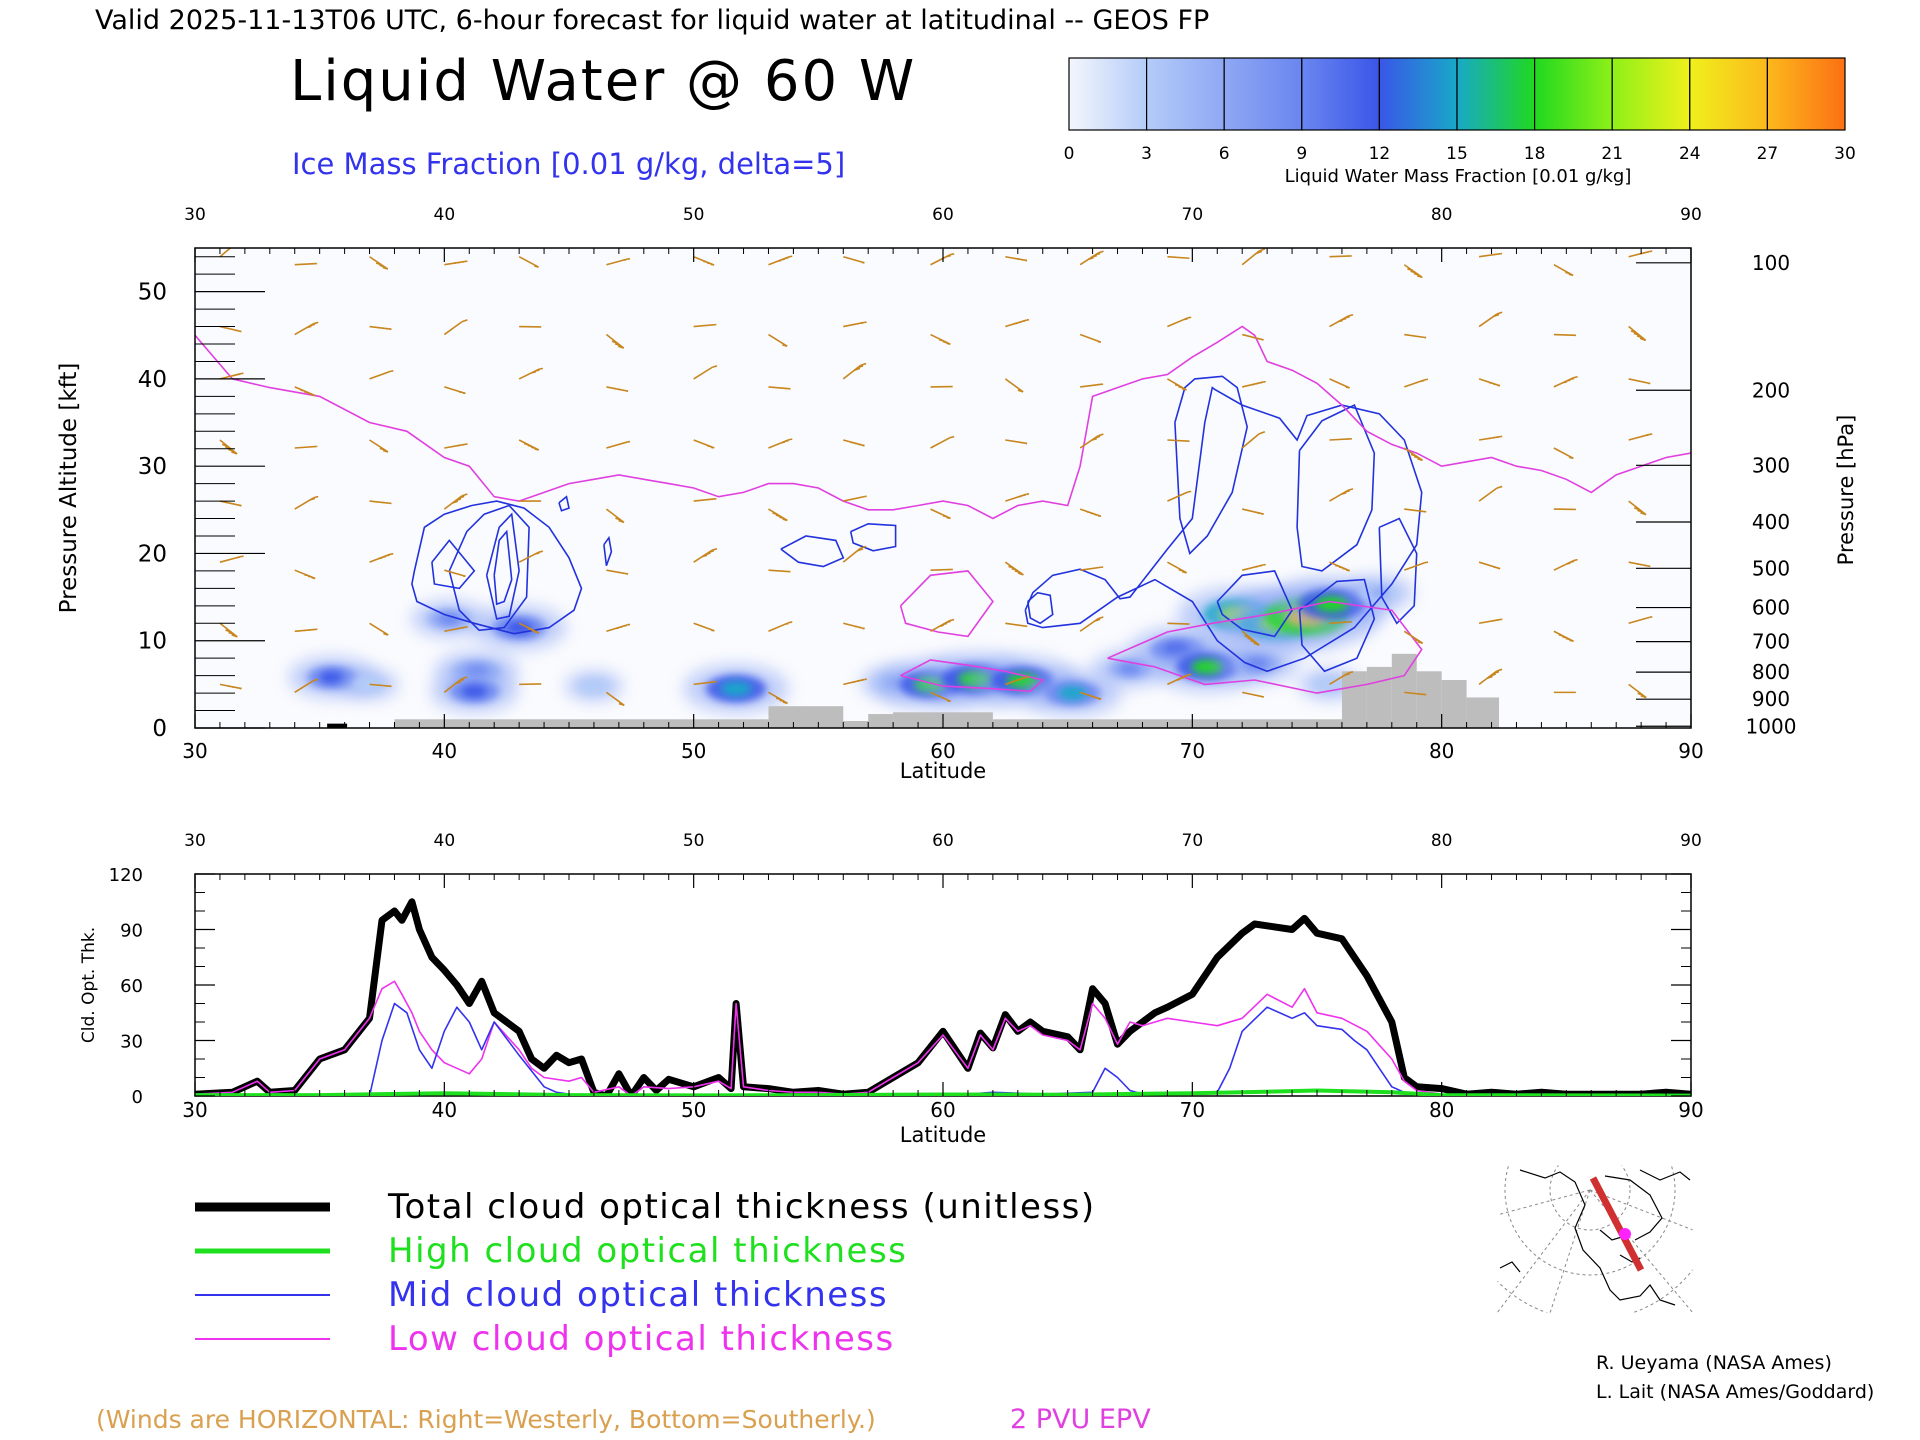  Describe the element at coordinates (568, 164) in the screenshot. I see `subtitle: Ice Mass Fraction [0.01 g/kg, delta=5]` at that location.